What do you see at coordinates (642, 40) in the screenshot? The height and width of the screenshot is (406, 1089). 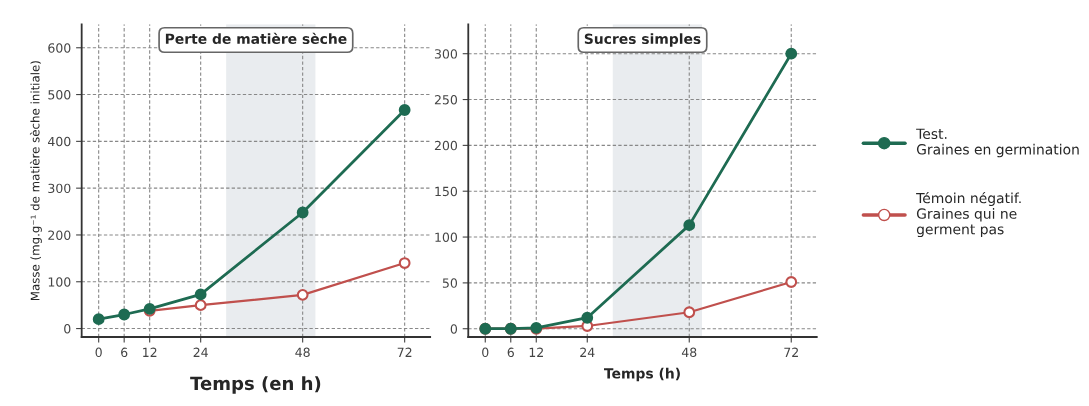 I see `text: Sucres simples` at bounding box center [642, 40].